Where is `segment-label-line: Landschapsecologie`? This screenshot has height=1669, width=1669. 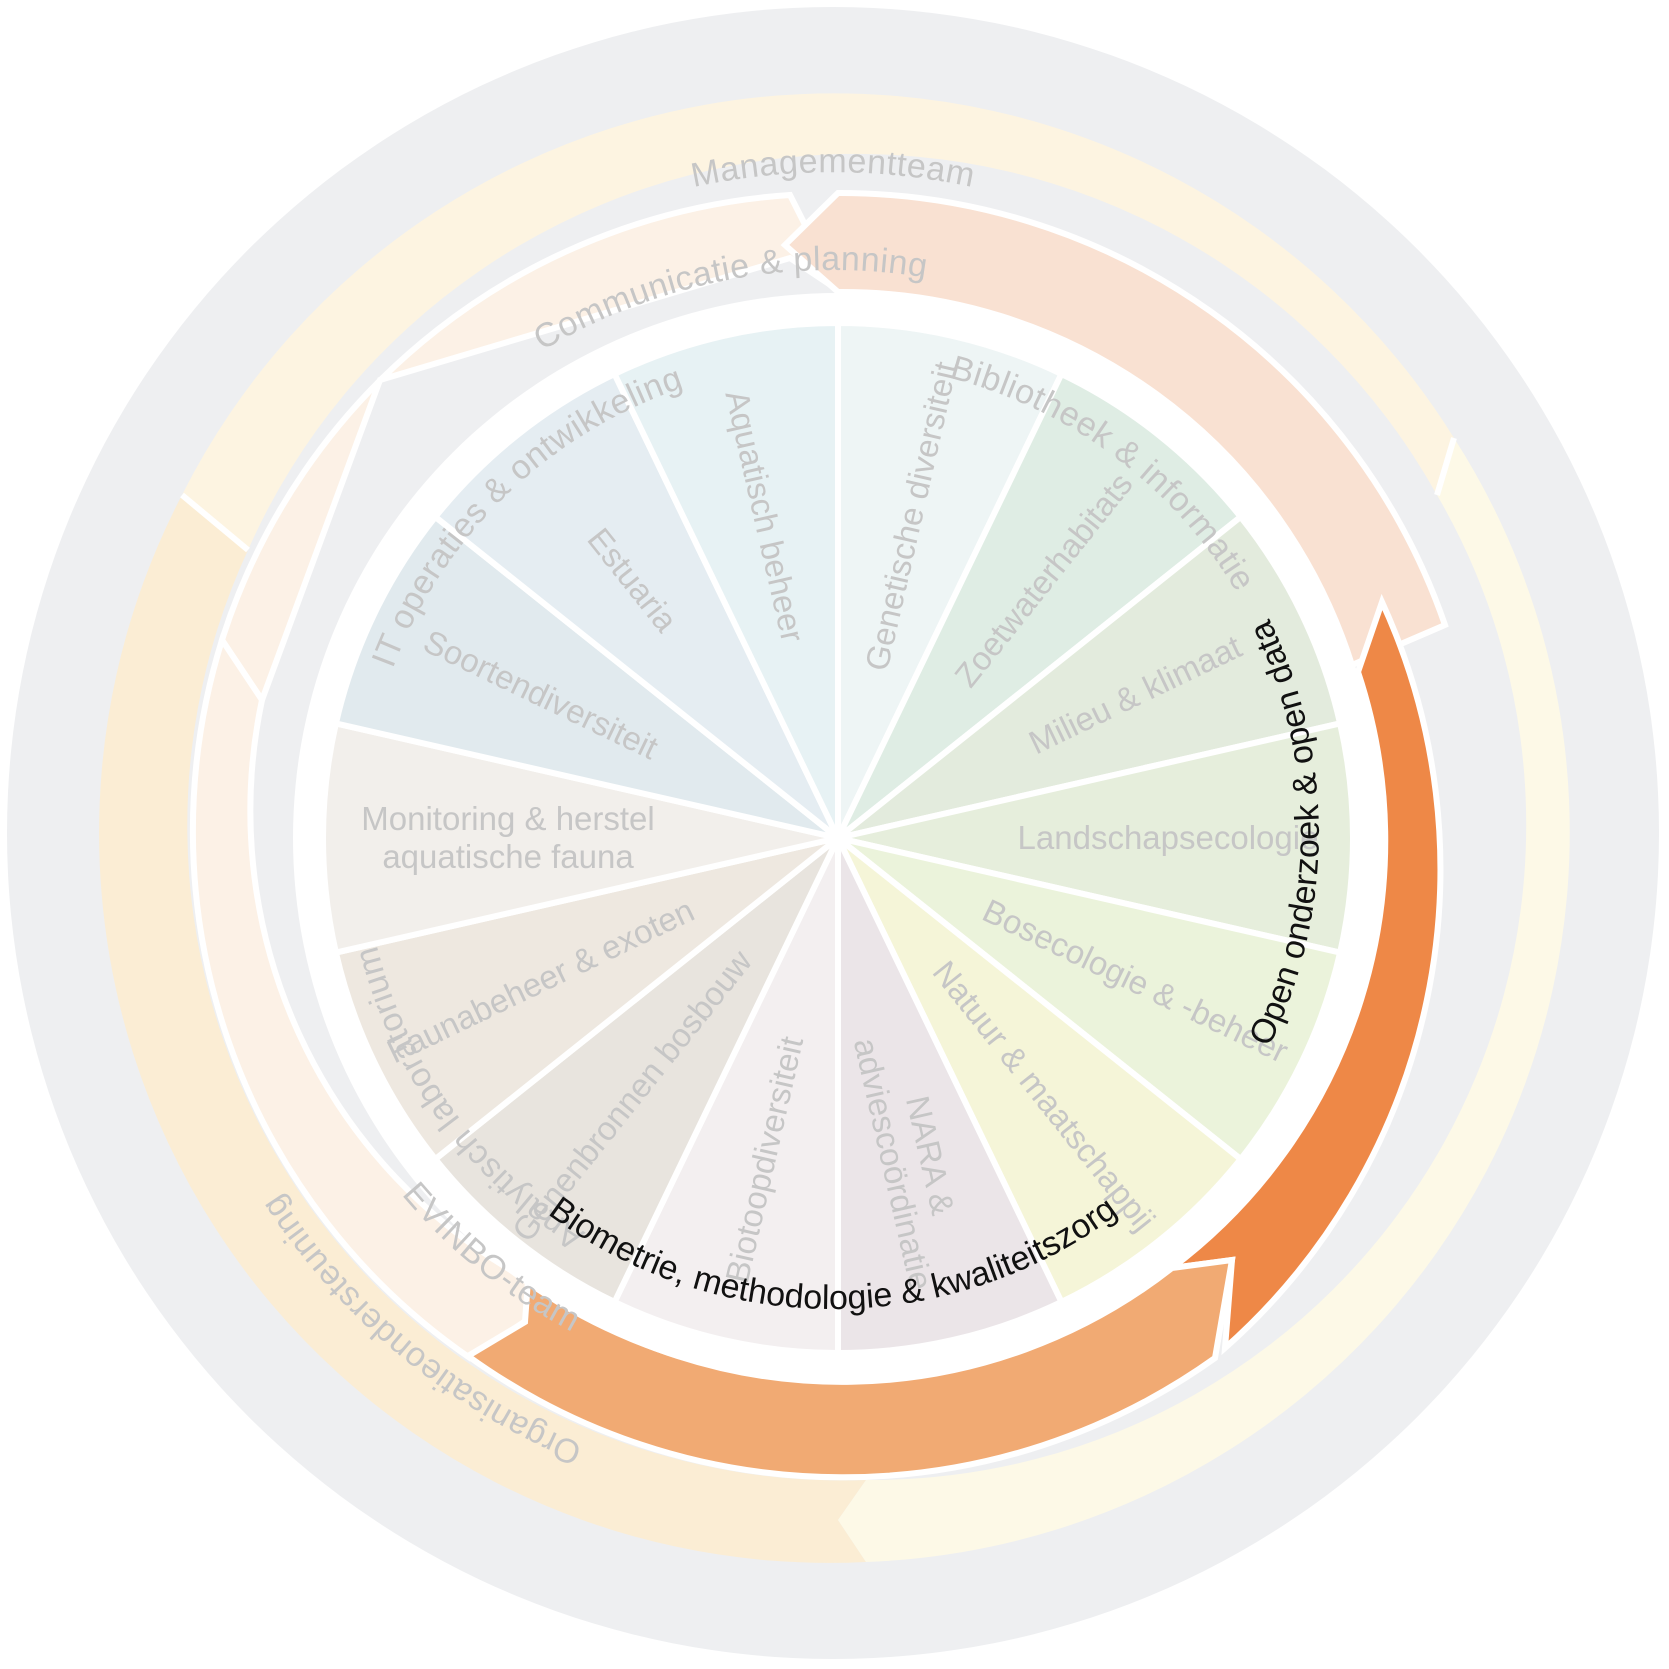
segment-label-line: Landschapsecologie is located at coordinates (1168, 837).